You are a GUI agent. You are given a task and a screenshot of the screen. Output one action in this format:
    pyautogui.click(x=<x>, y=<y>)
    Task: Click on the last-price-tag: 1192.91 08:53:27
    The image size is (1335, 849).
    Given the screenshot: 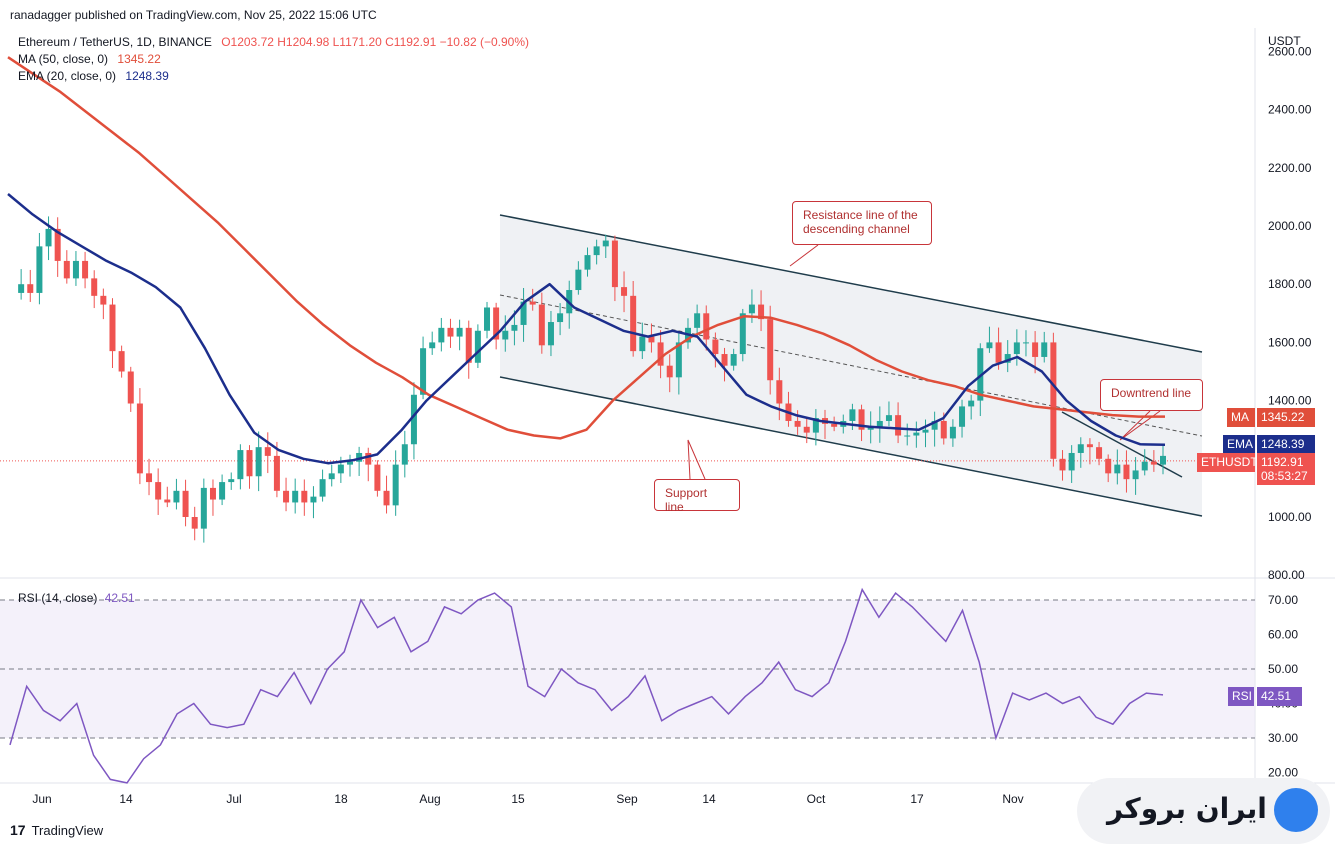 What is the action you would take?
    pyautogui.click(x=1286, y=469)
    